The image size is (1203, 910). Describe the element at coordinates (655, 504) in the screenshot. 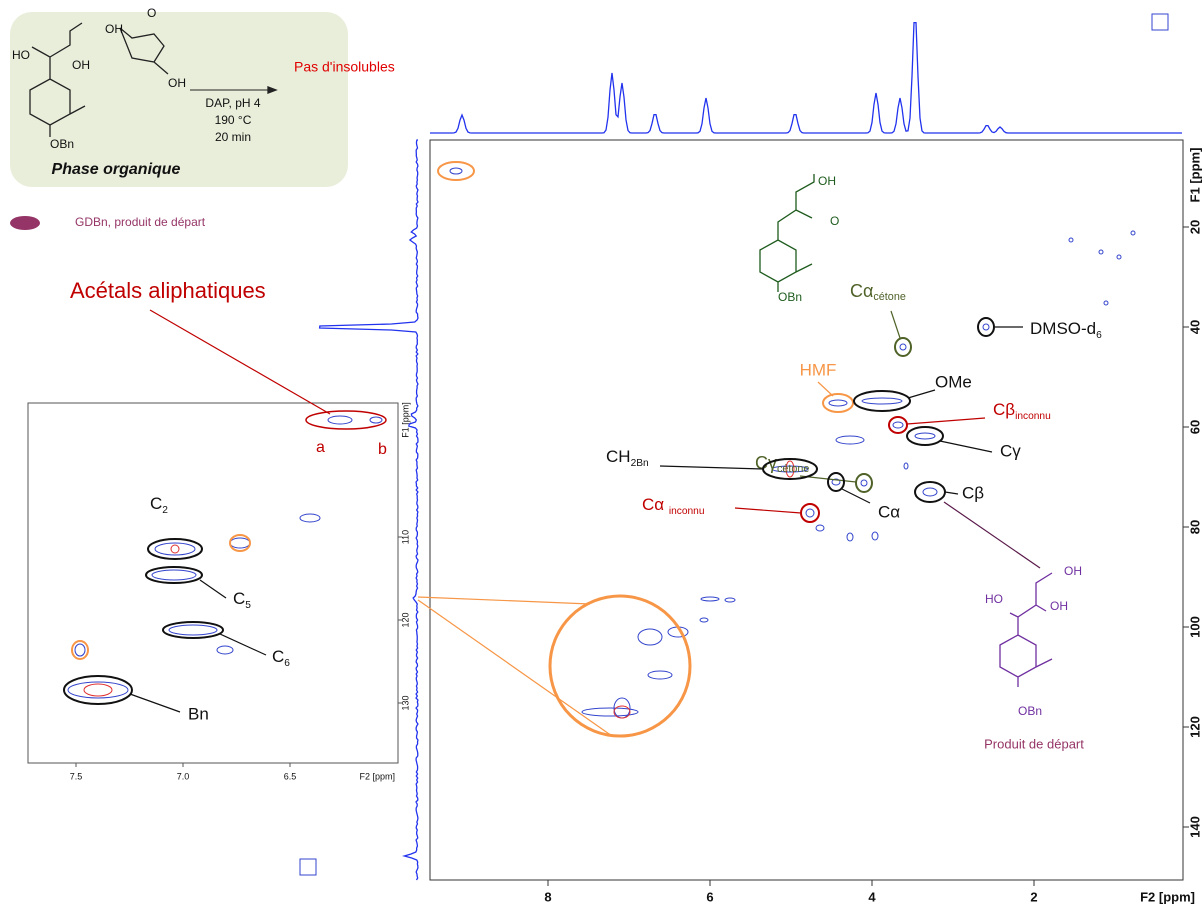

I see `annotation-text: Cα` at that location.